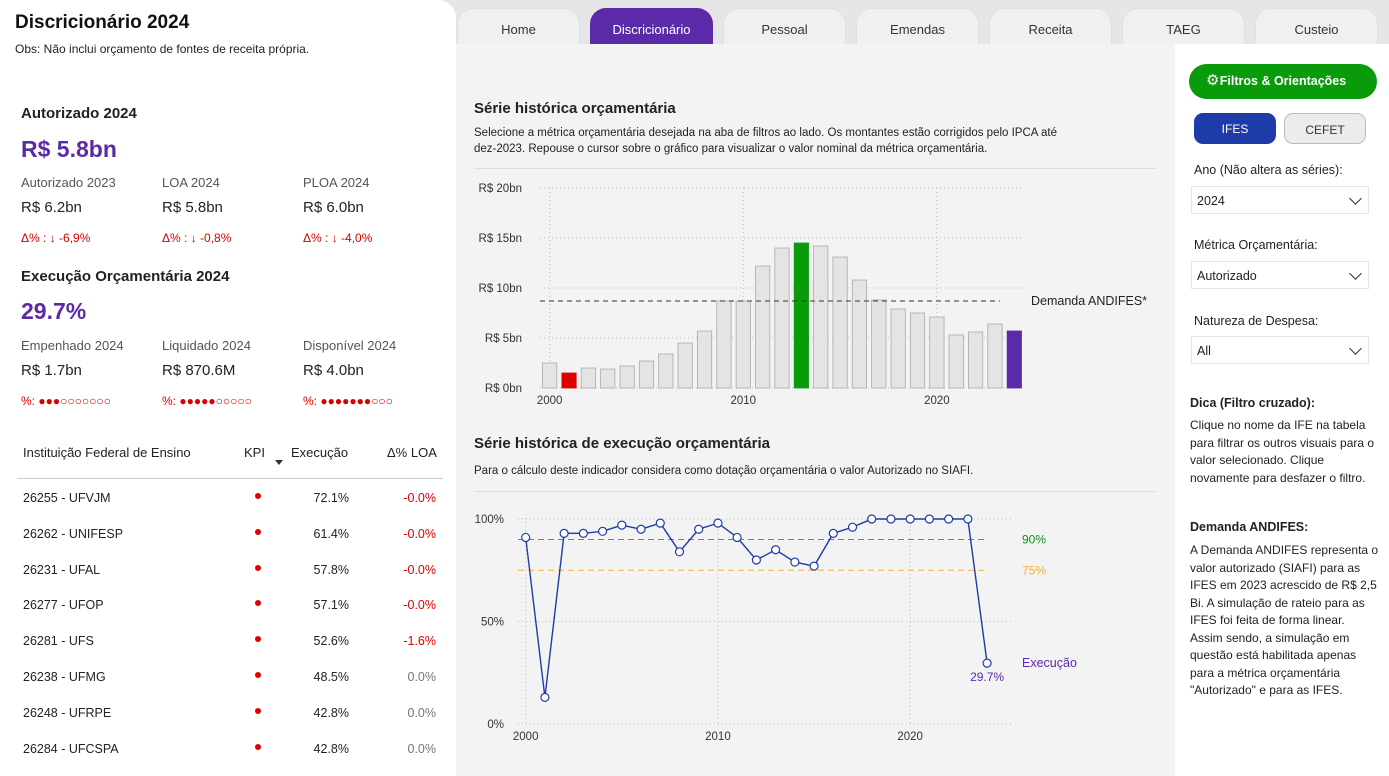 The height and width of the screenshot is (776, 1389). Describe the element at coordinates (575, 108) in the screenshot. I see `serie-orc-title: Série histórica orçamentária` at that location.